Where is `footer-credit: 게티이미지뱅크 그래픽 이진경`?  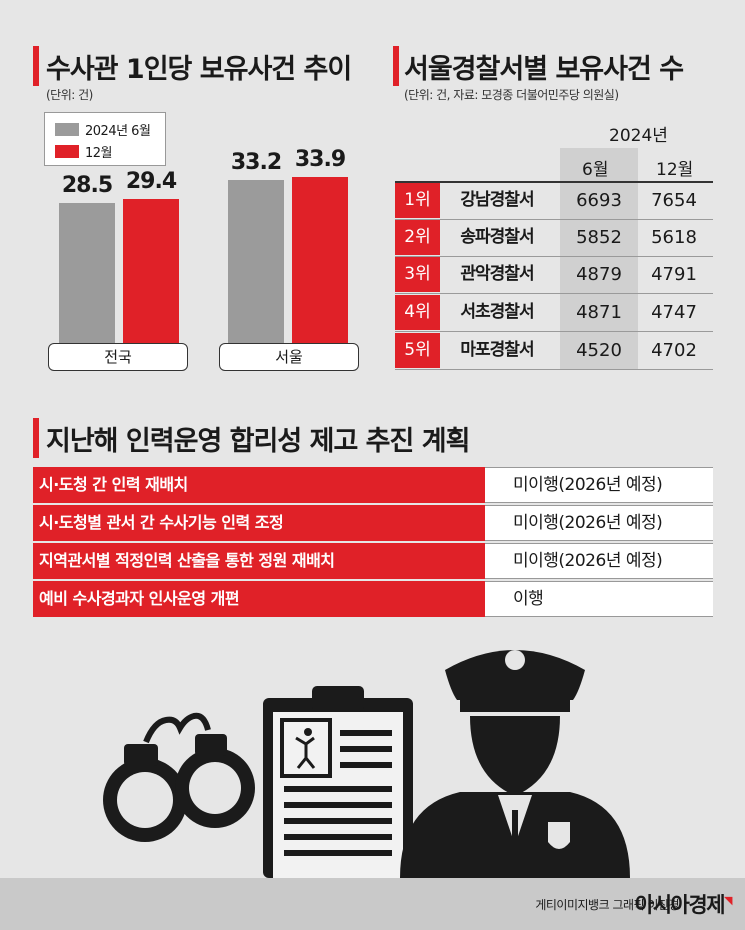
footer-credit: 게티이미지뱅크 그래픽 이진경 is located at coordinates (607, 905).